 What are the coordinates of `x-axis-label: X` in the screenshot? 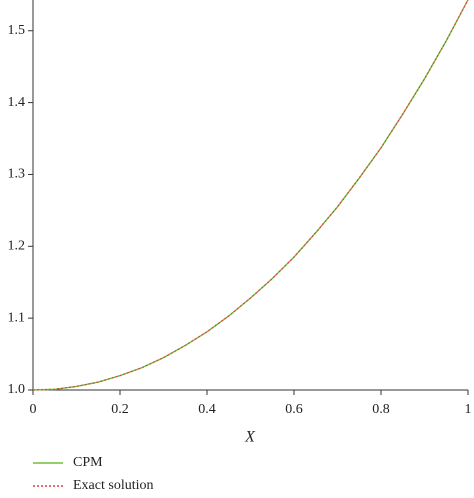 It's located at (250, 437).